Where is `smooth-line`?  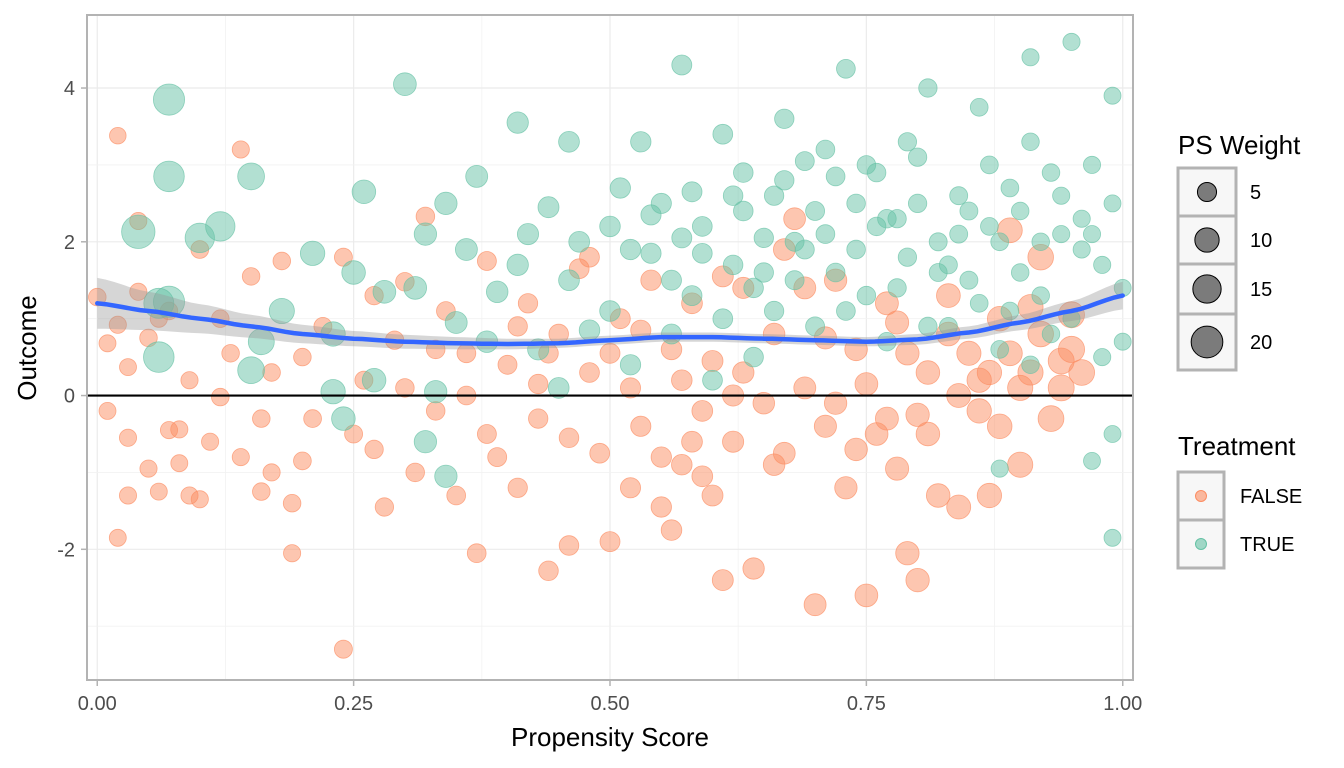
smooth-line is located at coordinates (610, 320).